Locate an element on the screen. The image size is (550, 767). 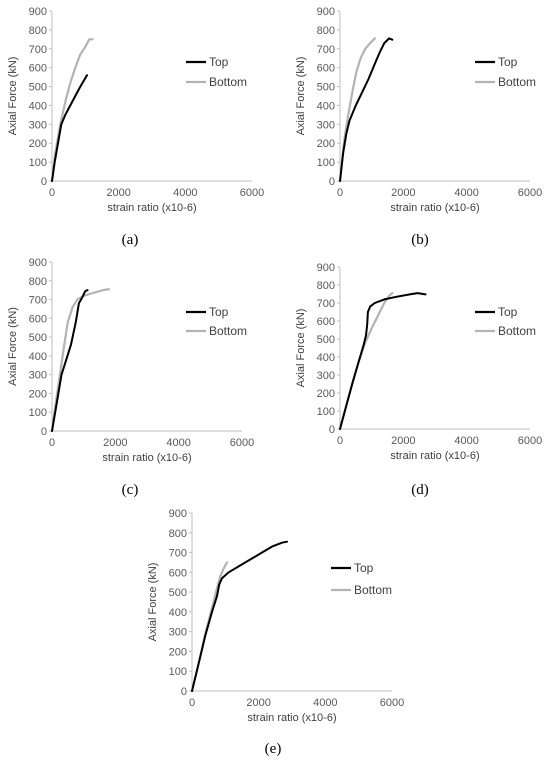
panel-label: (a) is located at coordinates (130, 240).